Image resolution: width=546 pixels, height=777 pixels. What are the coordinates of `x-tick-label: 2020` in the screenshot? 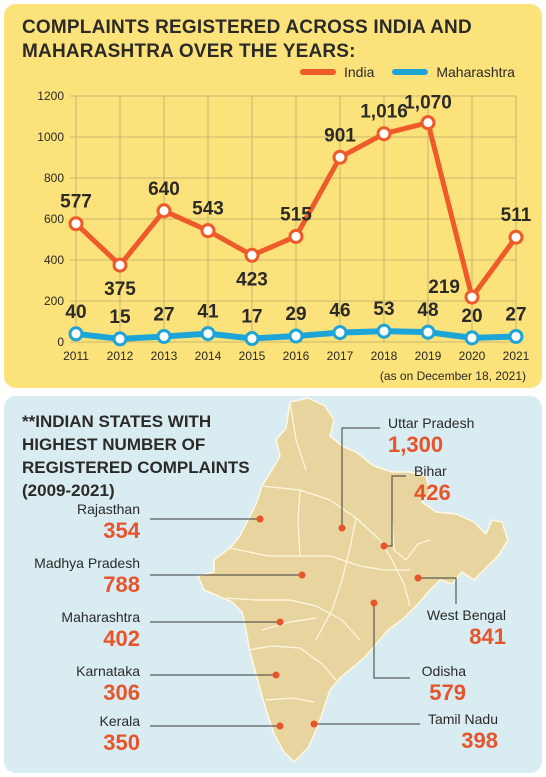 It's located at (472, 356).